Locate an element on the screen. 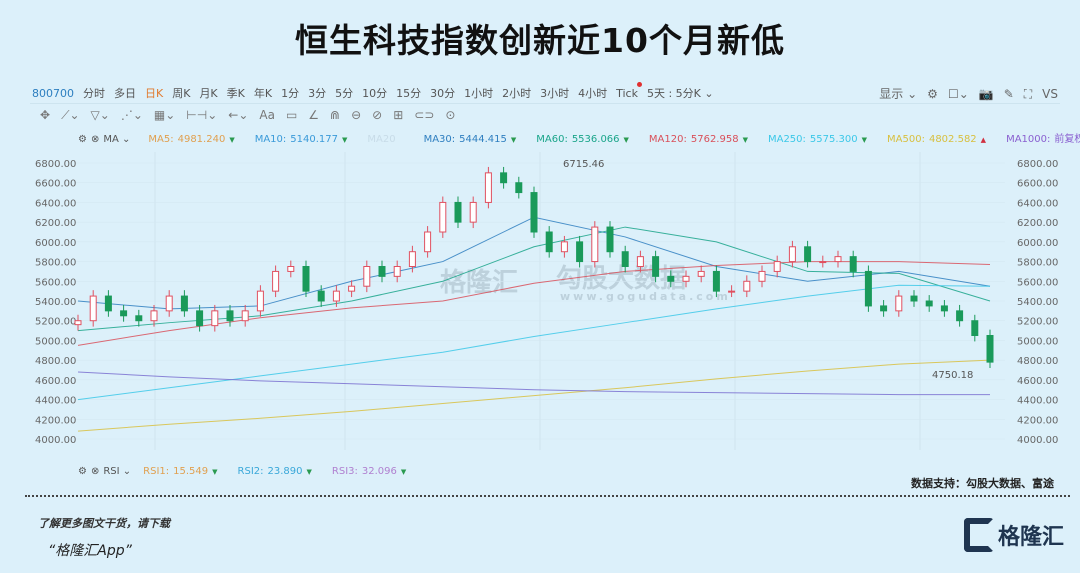  draw-tool-icon: ⟋⌄ is located at coordinates (70, 115).